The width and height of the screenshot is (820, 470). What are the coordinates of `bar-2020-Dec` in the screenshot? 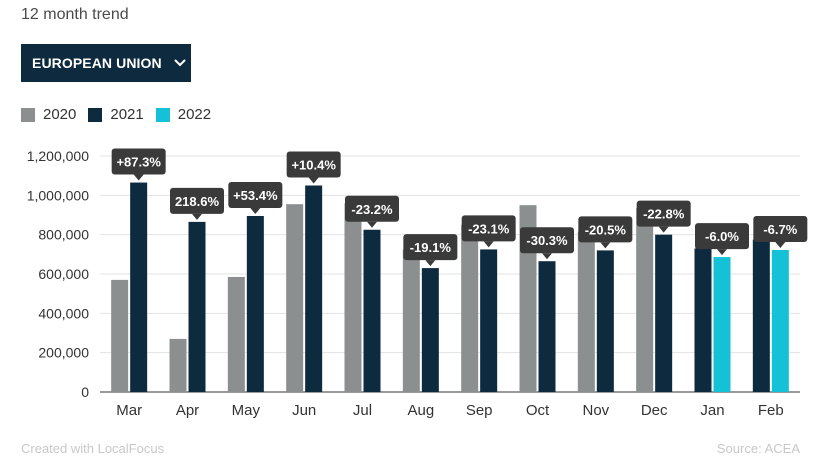 It's located at (645, 300).